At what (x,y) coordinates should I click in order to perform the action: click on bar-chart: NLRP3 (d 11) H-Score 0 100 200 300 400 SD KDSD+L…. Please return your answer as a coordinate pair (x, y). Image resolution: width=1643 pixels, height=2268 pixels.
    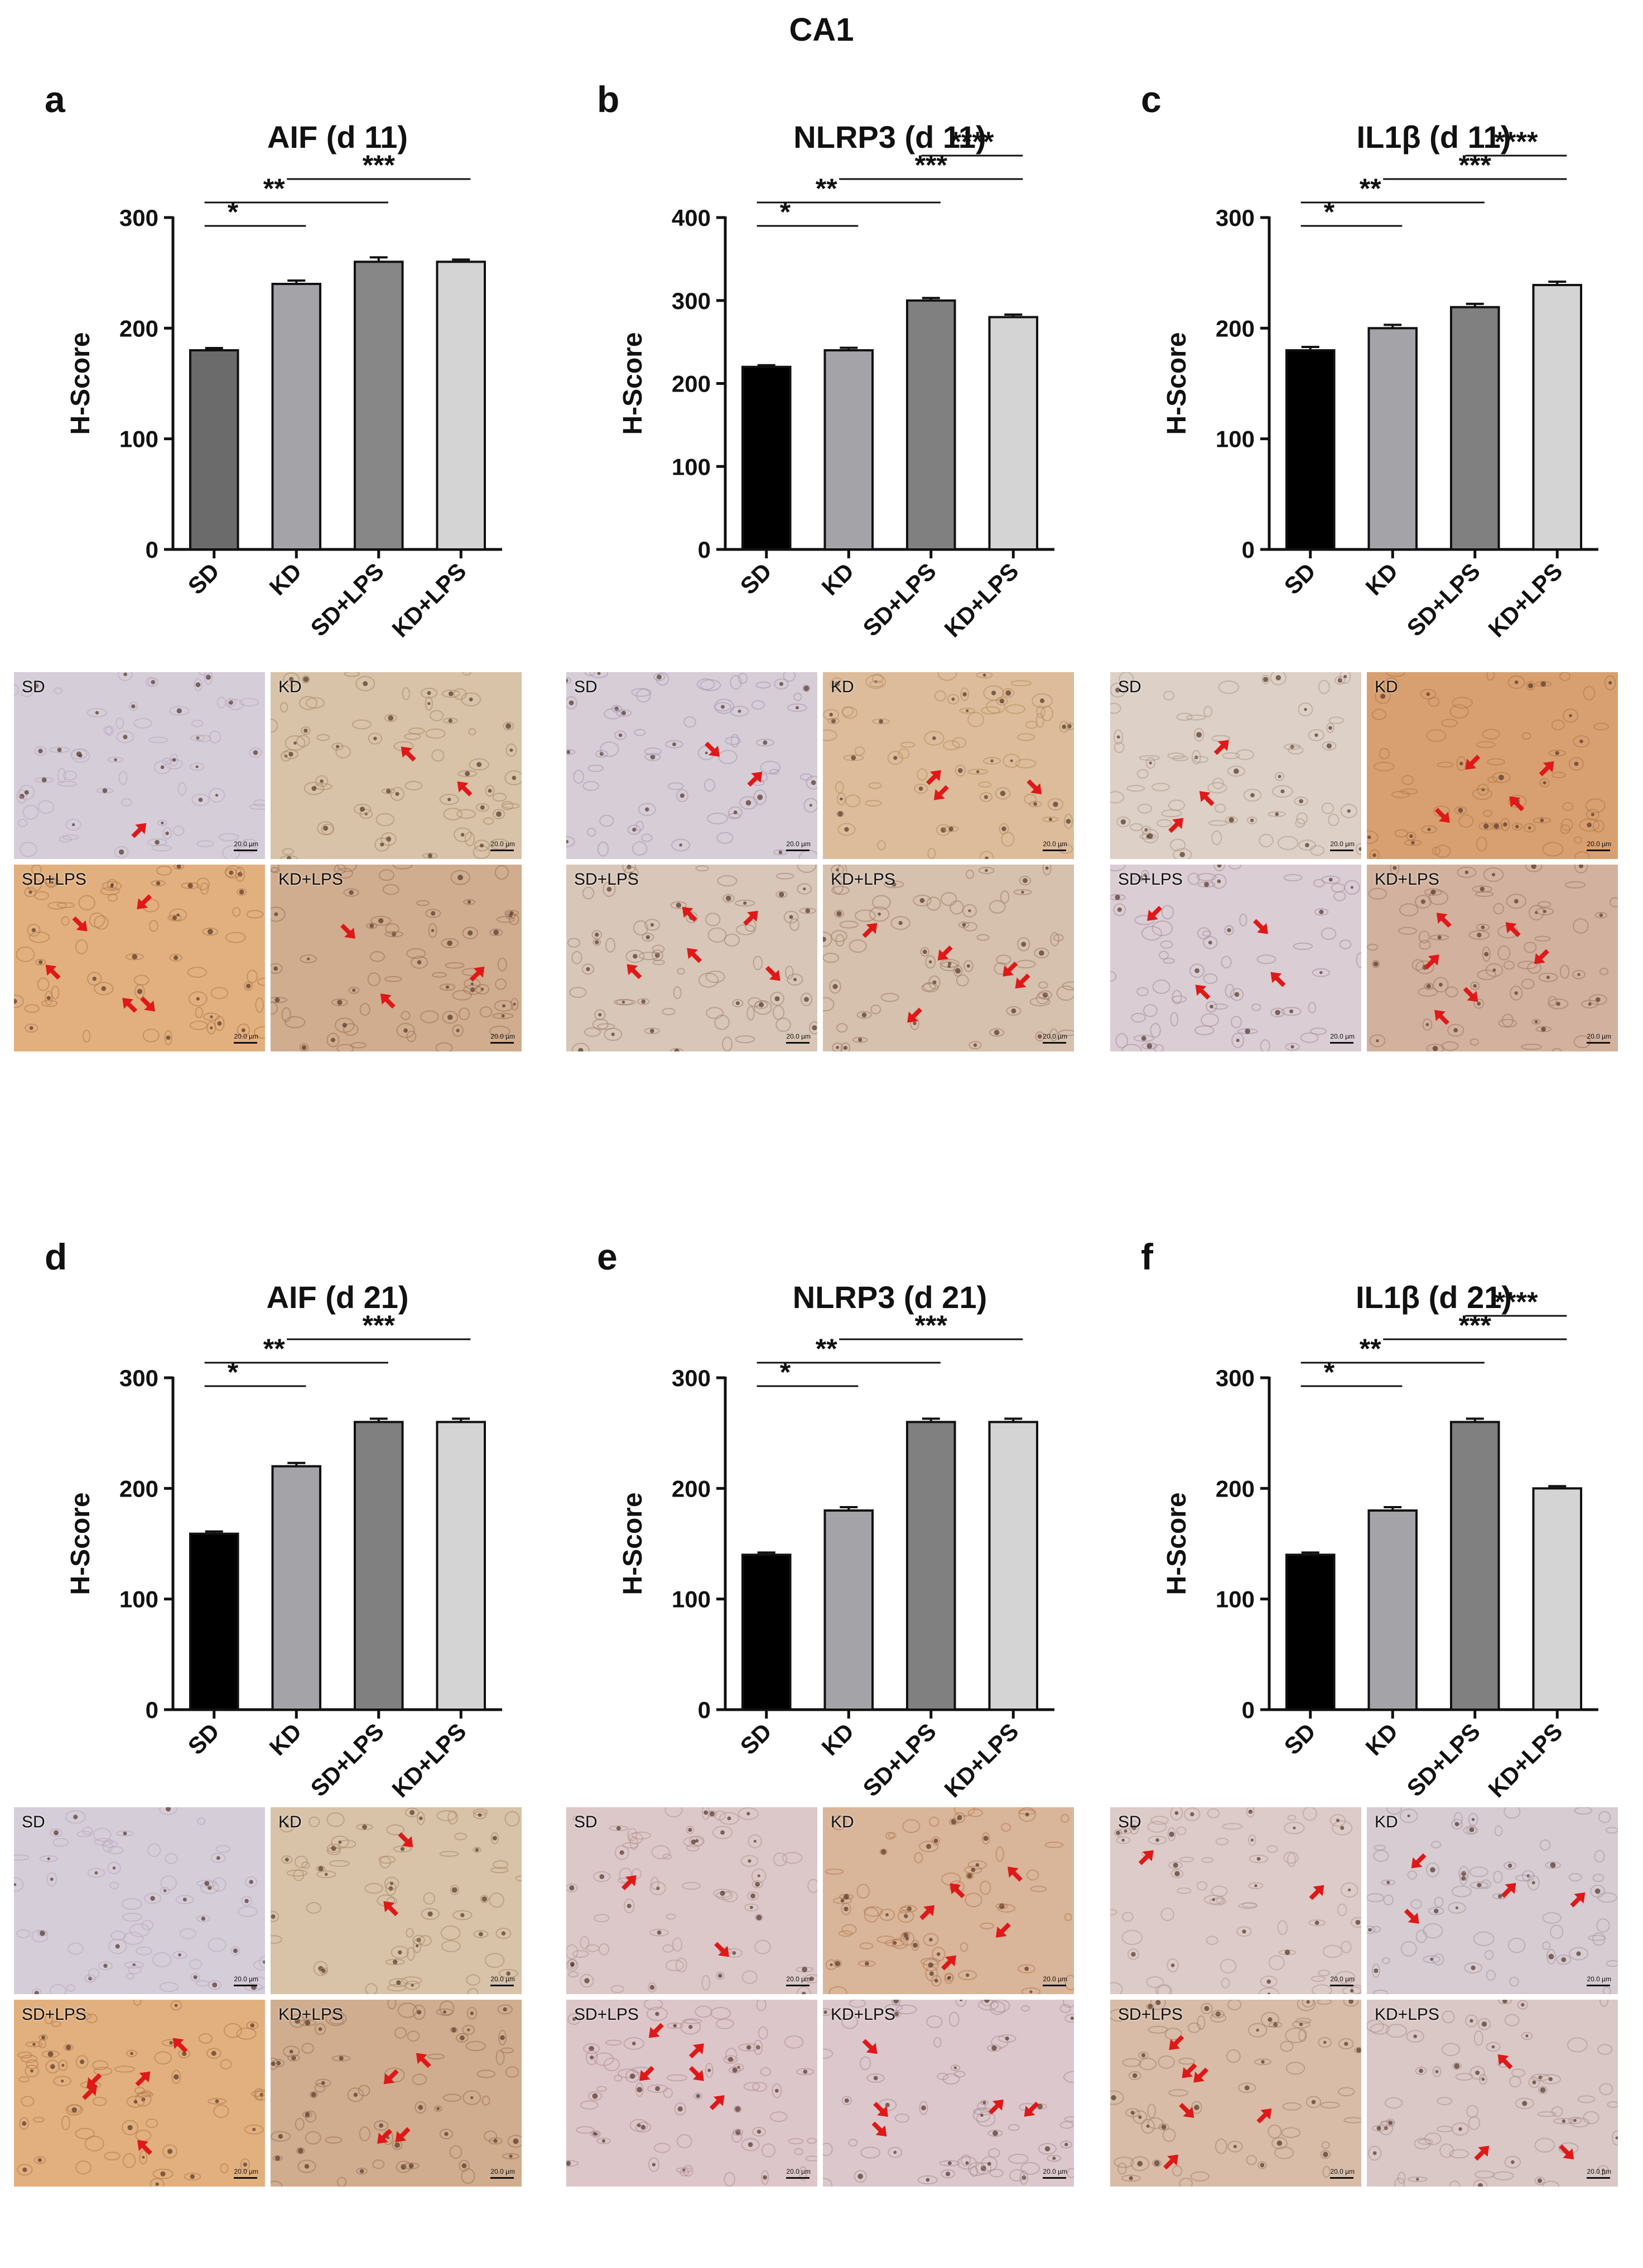
    Looking at the image, I should click on (836, 381).